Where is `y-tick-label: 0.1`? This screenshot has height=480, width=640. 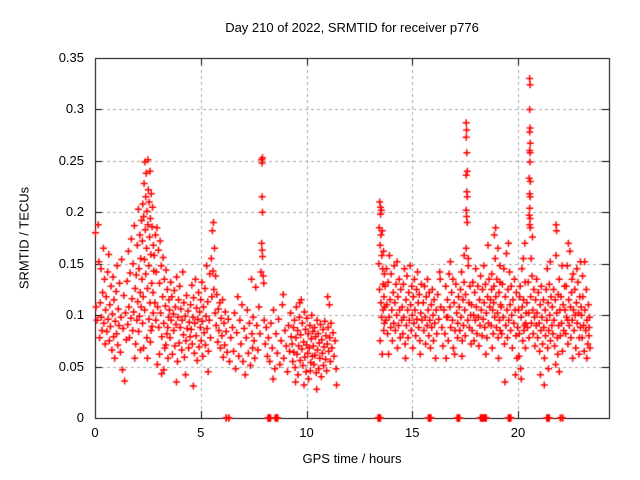
y-tick-label: 0.1 is located at coordinates (74, 315).